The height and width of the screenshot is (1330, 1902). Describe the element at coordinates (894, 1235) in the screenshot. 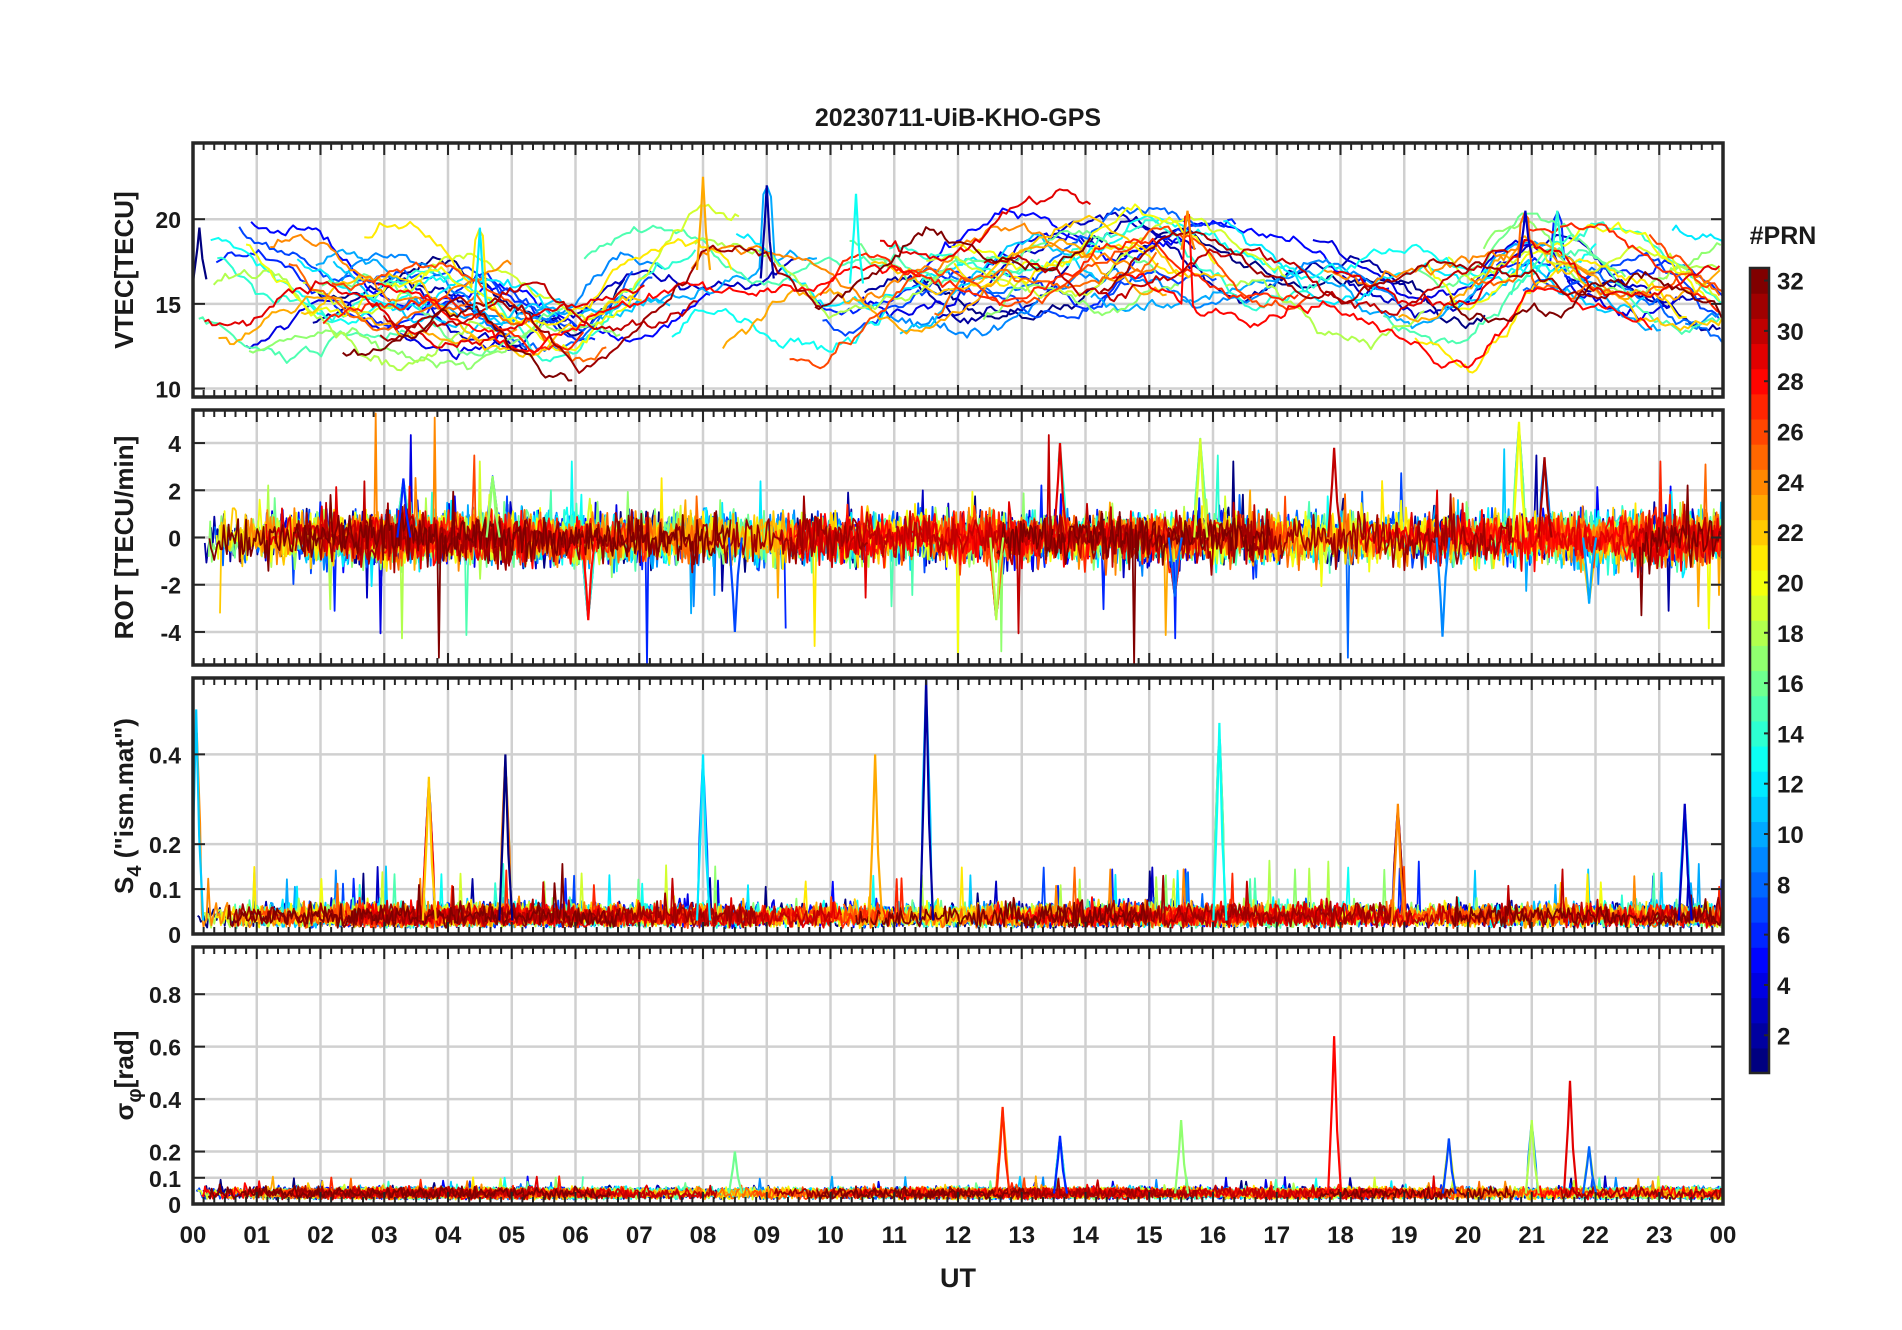

I see `x-tick-label: 11` at that location.